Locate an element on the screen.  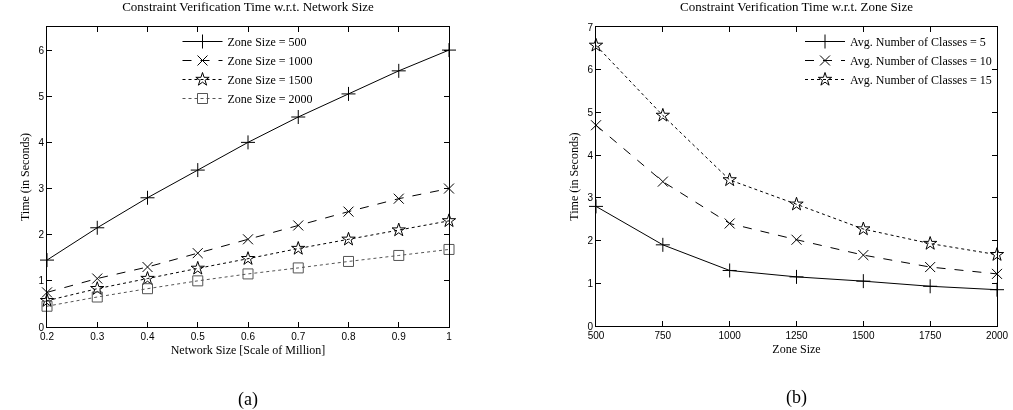
x-tick-label: 2000 is located at coordinates (997, 335).